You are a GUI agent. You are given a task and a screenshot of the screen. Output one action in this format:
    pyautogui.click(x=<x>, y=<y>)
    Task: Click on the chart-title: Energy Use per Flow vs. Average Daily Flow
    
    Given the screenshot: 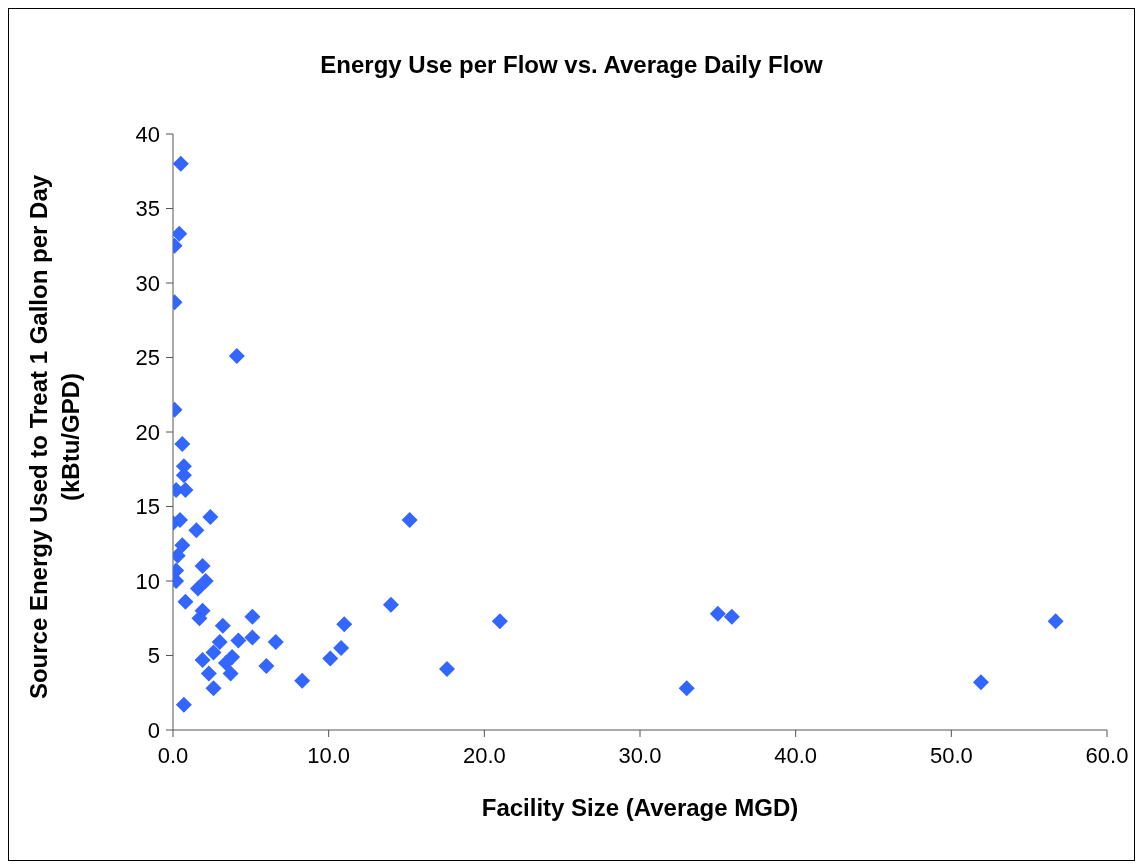 What is the action you would take?
    pyautogui.click(x=571, y=65)
    